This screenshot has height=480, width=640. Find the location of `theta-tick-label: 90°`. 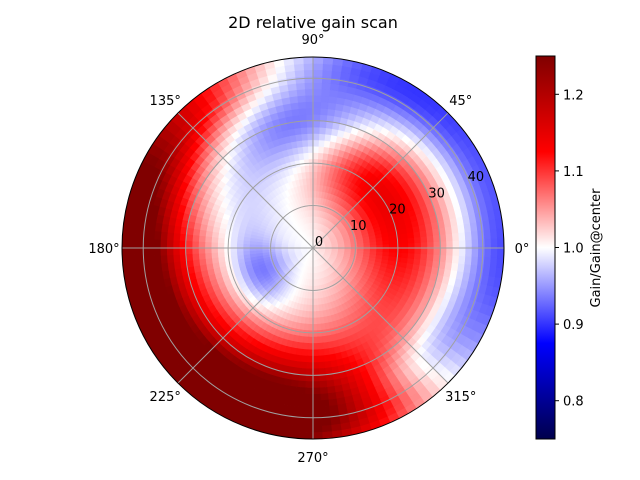

theta-tick-label: 90° is located at coordinates (312, 40).